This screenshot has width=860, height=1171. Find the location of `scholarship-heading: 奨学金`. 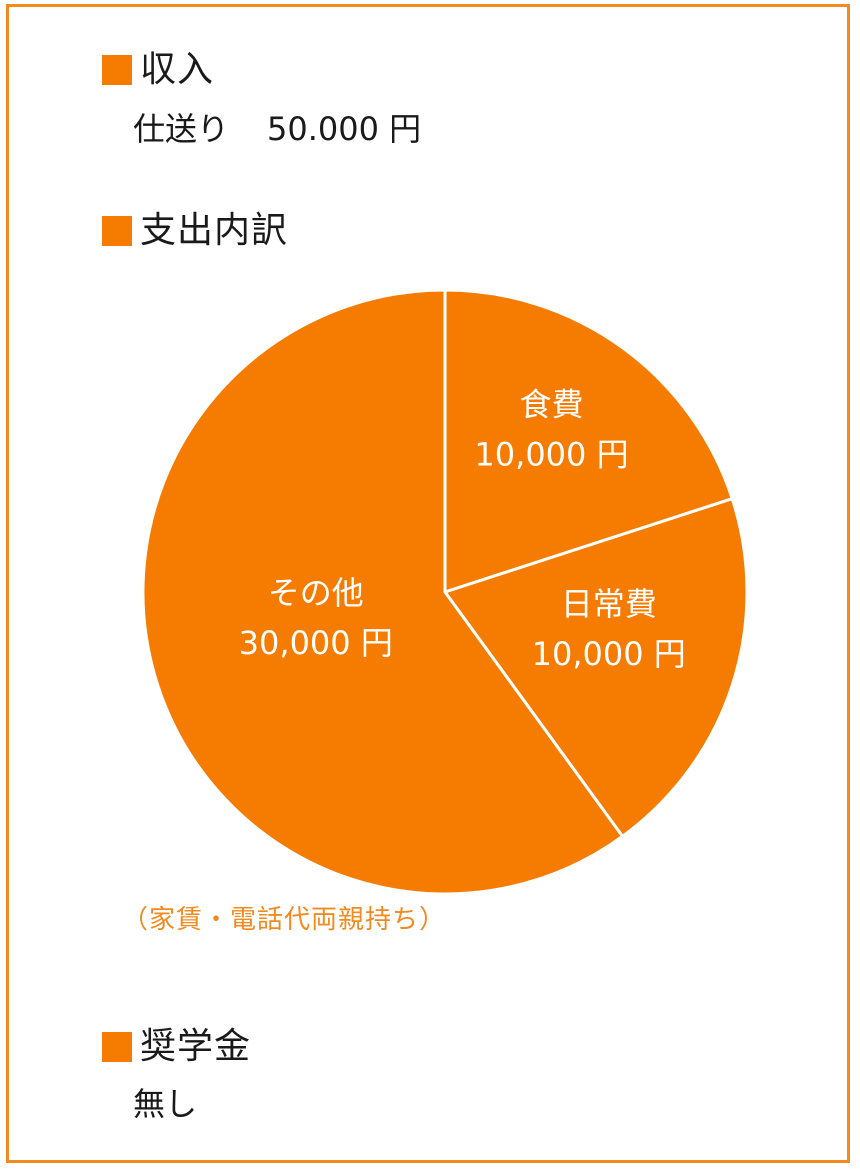

scholarship-heading: 奨学金 is located at coordinates (176, 1047).